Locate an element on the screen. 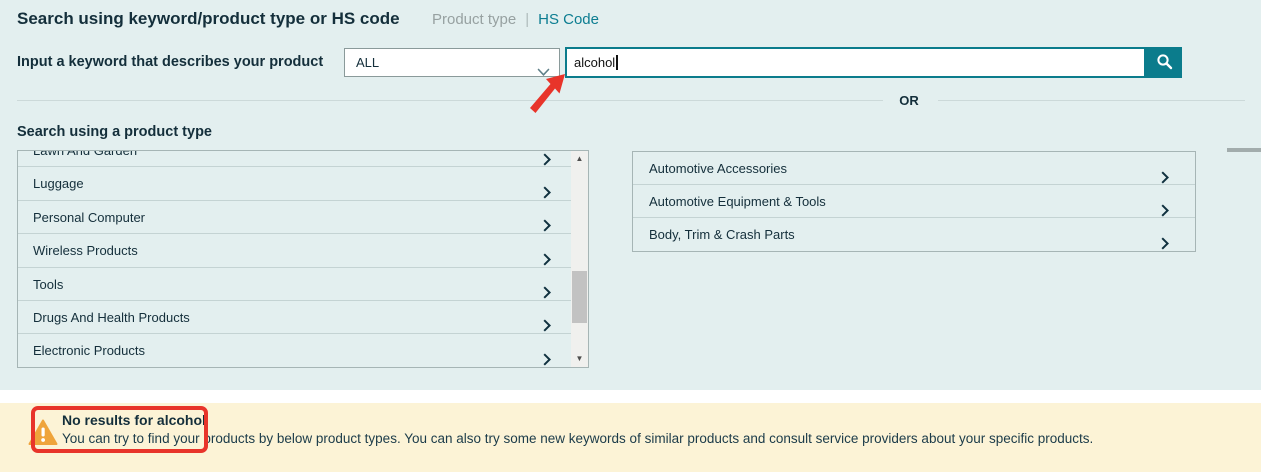 This screenshot has height=472, width=1261. product-type-row: Automotive Accessories is located at coordinates (914, 168).